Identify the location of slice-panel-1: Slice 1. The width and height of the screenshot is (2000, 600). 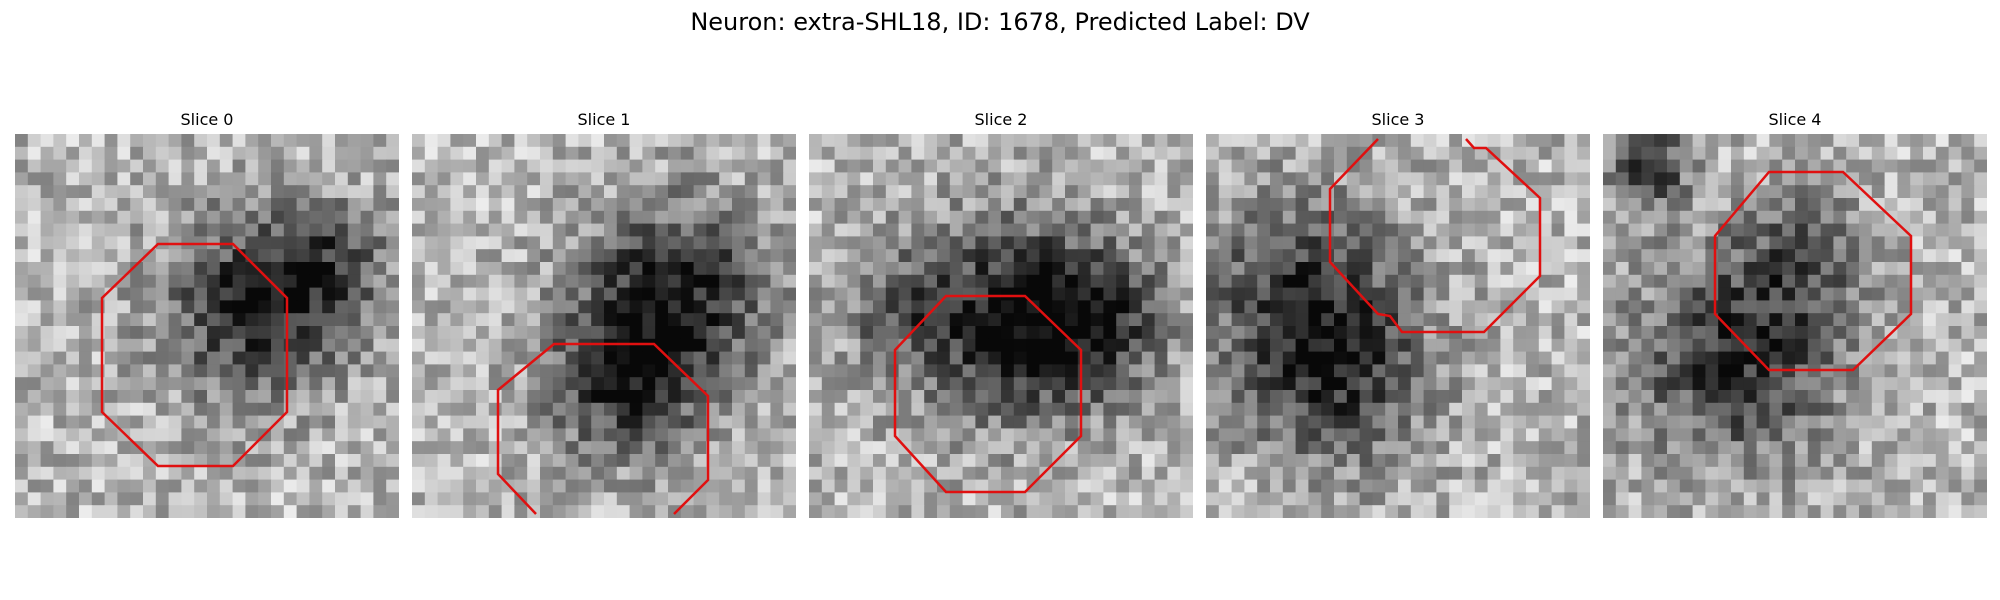
(604, 316).